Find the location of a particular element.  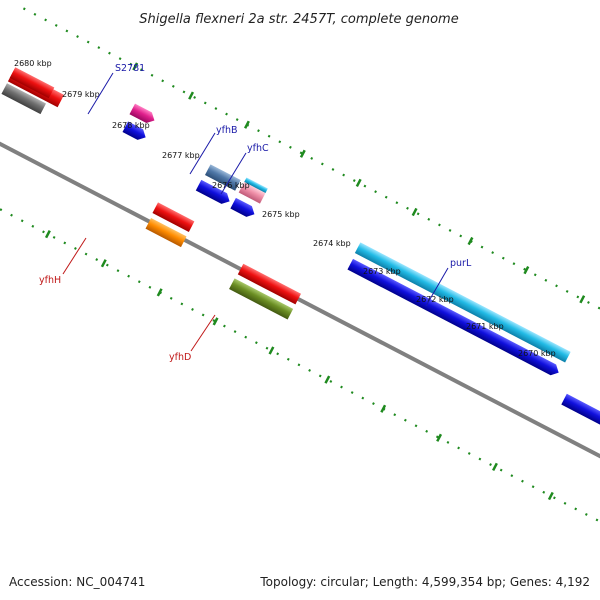

tick-label-2673: 2673 kbp is located at coordinates (382, 271).